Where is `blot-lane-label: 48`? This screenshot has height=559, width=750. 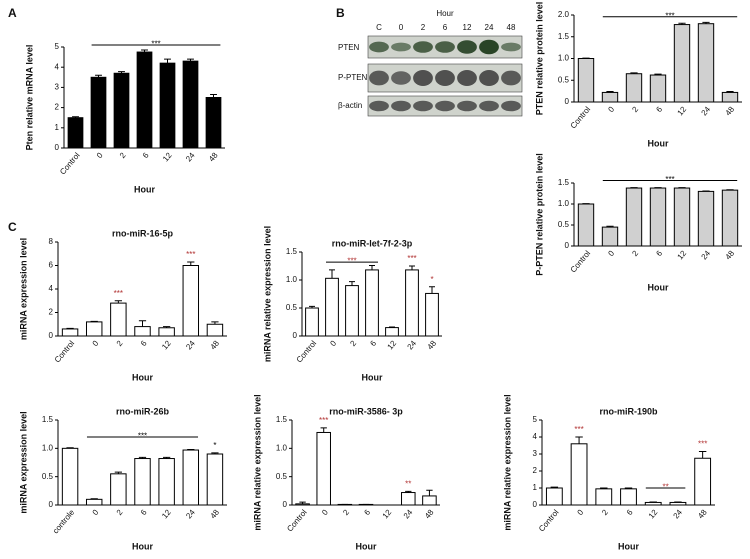
blot-lane-label: 48 is located at coordinates (511, 27).